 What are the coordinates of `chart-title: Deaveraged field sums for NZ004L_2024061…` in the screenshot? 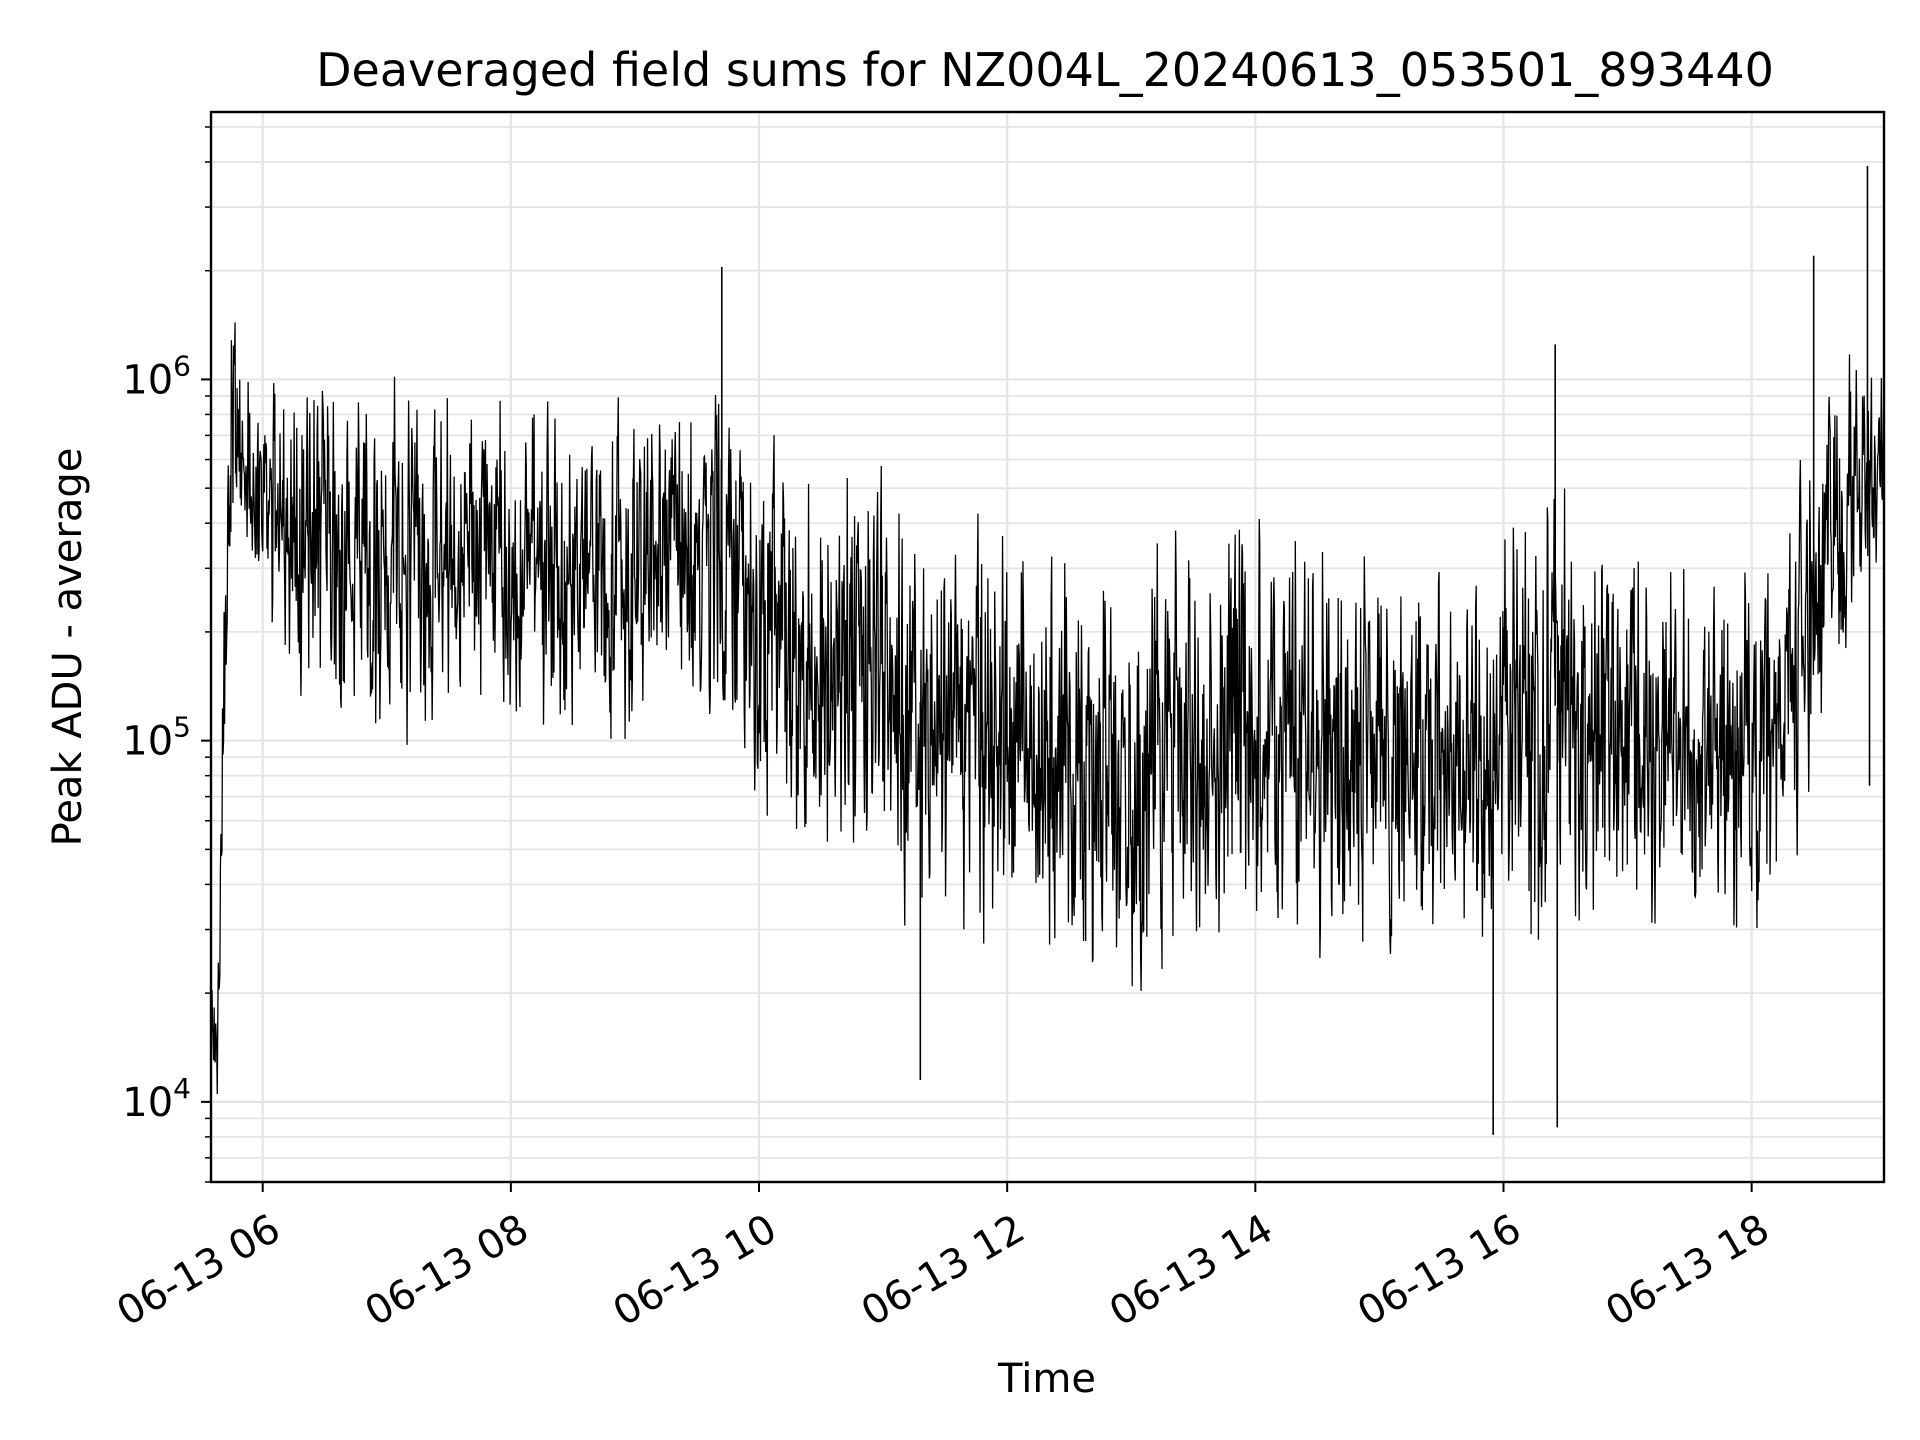 It's located at (1045, 70).